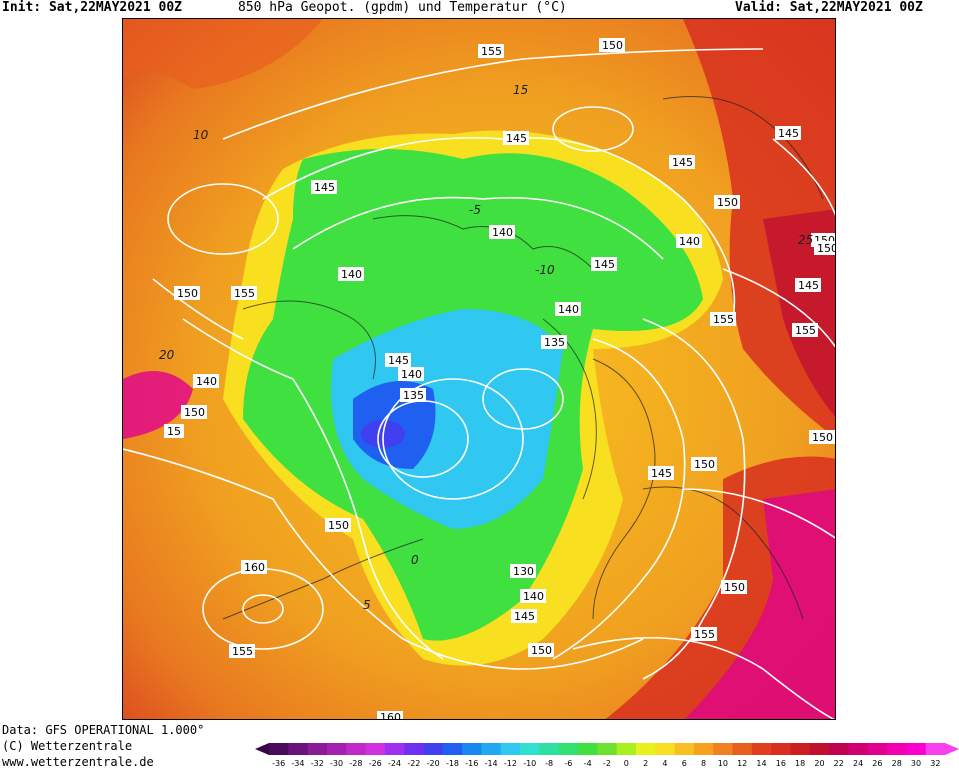 The image size is (959, 772). I want to click on valid-time: Valid: Sat,22MAY2021 00Z, so click(829, 7).